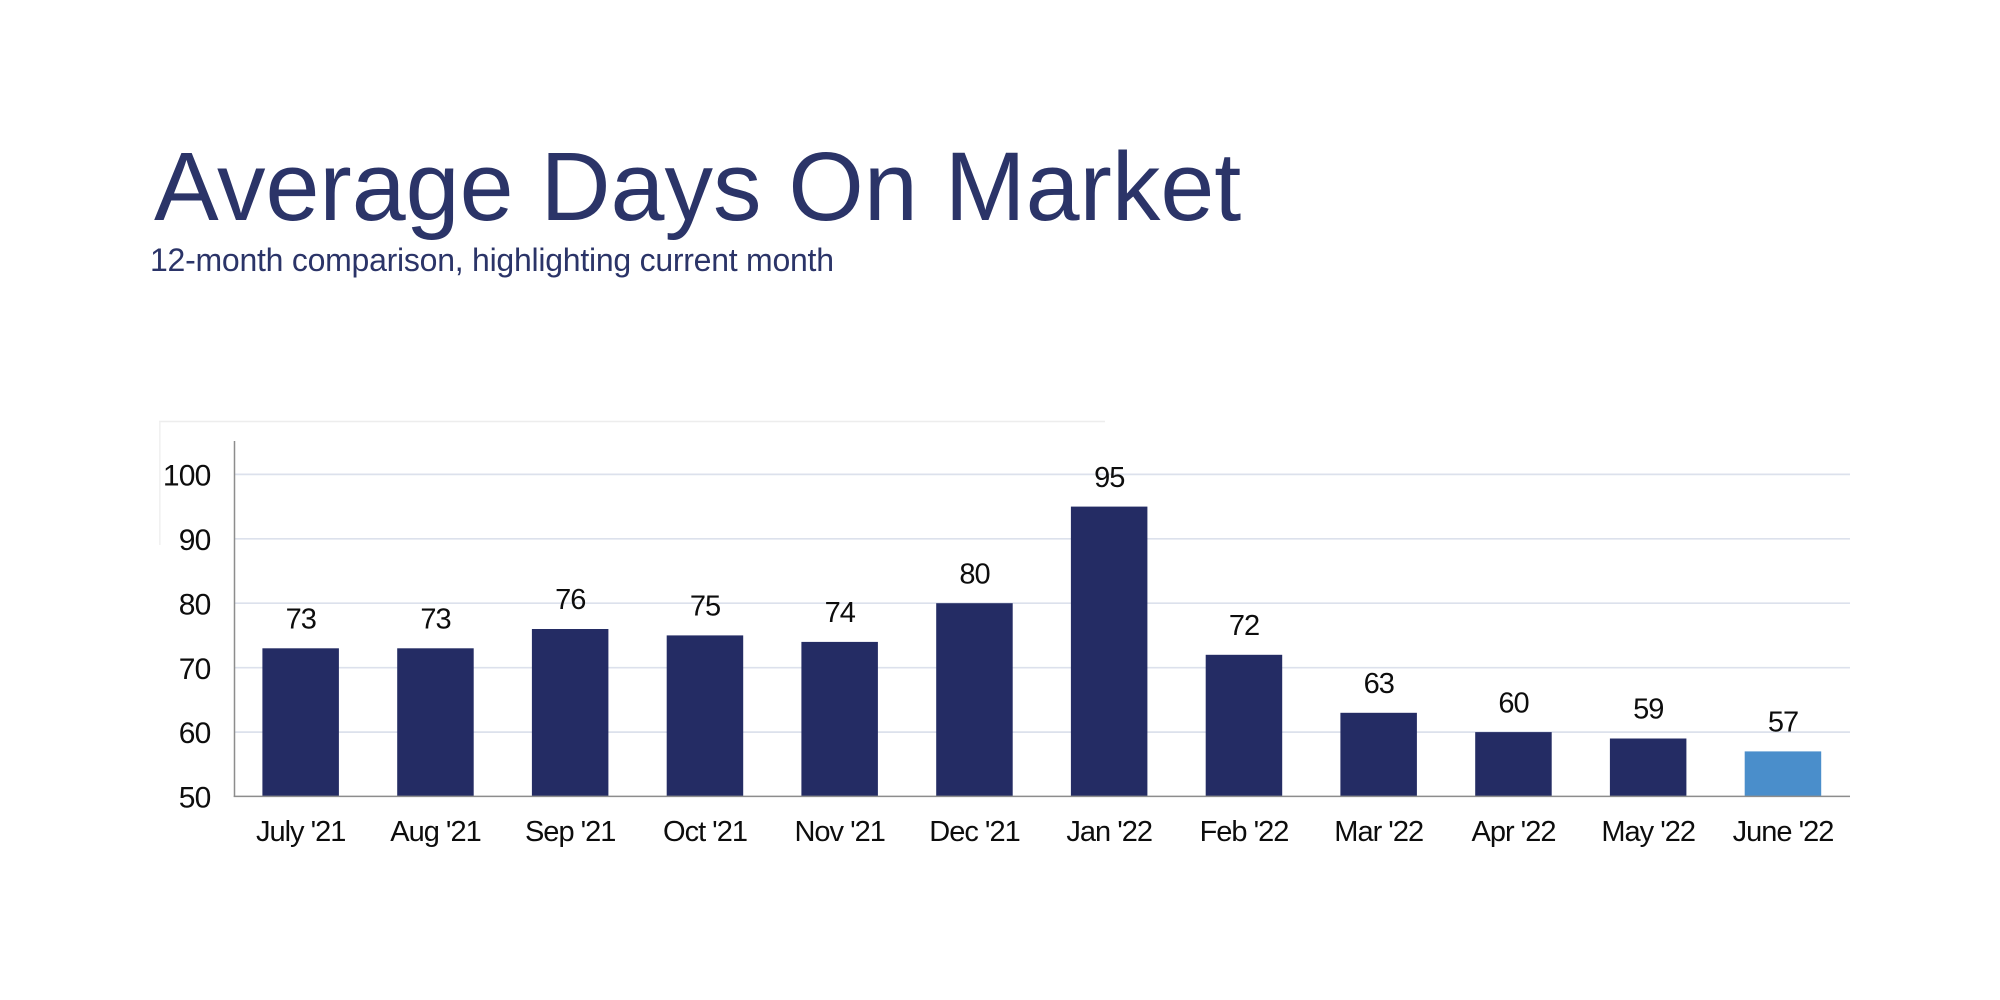  What do you see at coordinates (974, 832) in the screenshot?
I see `svg-text: Dec '21` at bounding box center [974, 832].